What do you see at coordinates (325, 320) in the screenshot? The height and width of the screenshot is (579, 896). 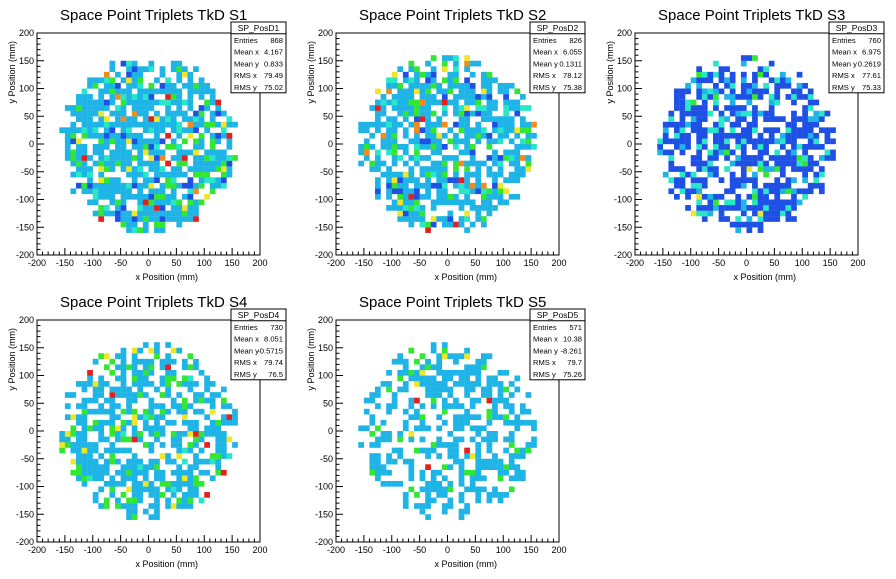 I see `y-tick-label: 200` at bounding box center [325, 320].